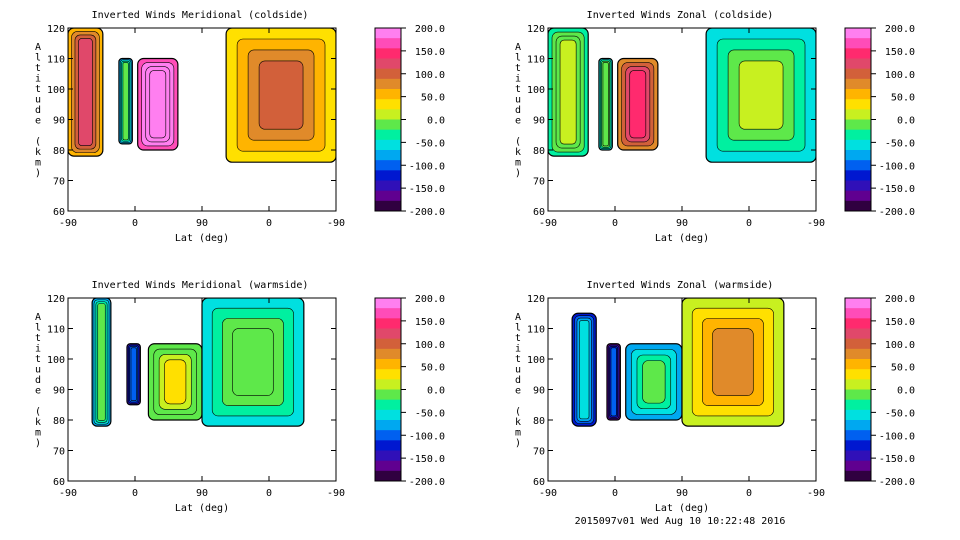  What do you see at coordinates (427, 482) in the screenshot?
I see `colorbar-tick-label: -200.0` at bounding box center [427, 482].